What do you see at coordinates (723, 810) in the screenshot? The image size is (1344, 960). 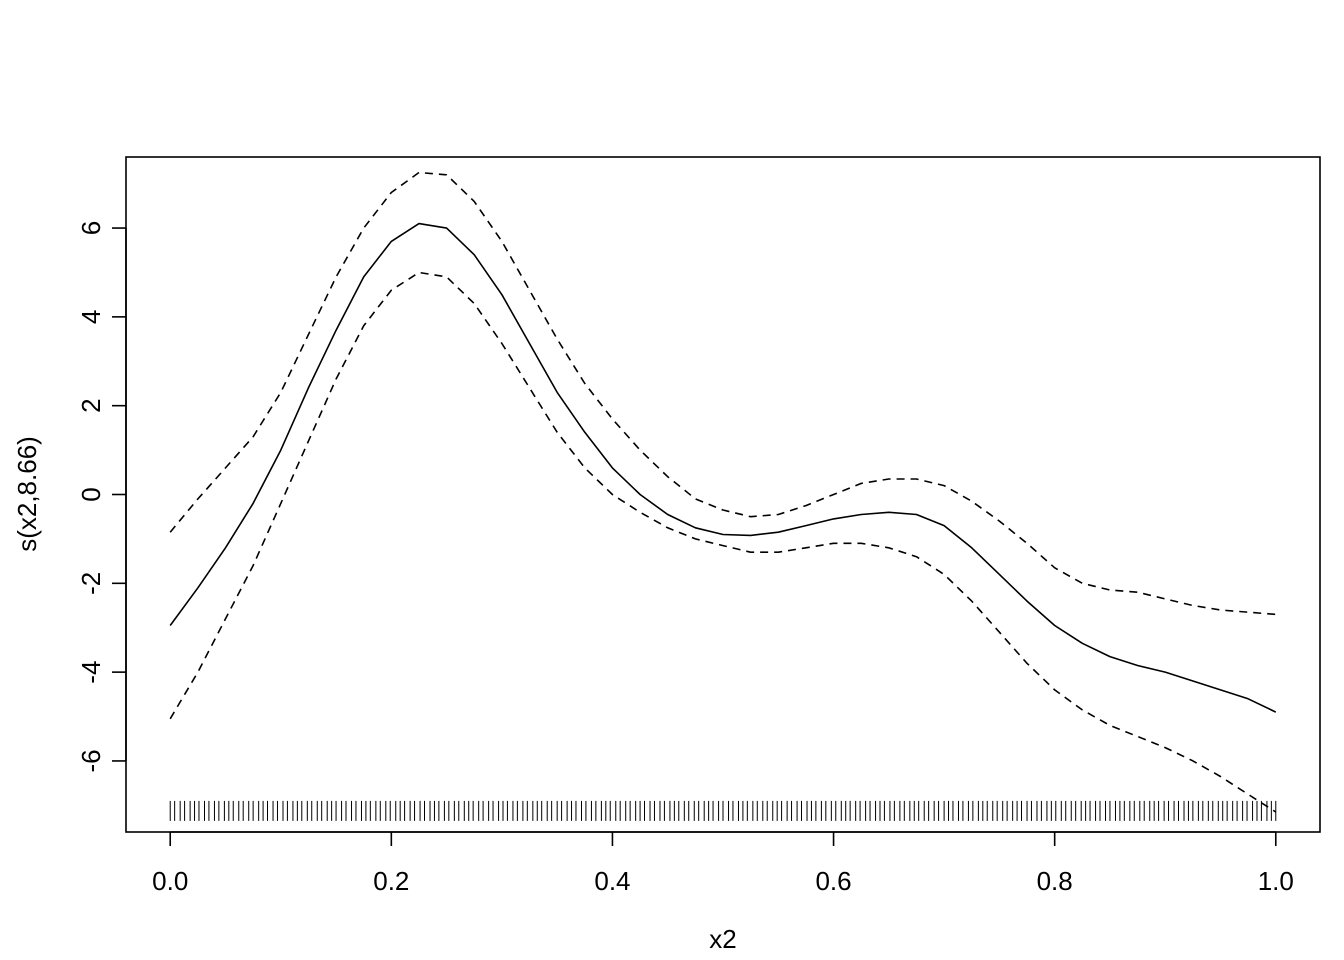 I see `rug-marks` at bounding box center [723, 810].